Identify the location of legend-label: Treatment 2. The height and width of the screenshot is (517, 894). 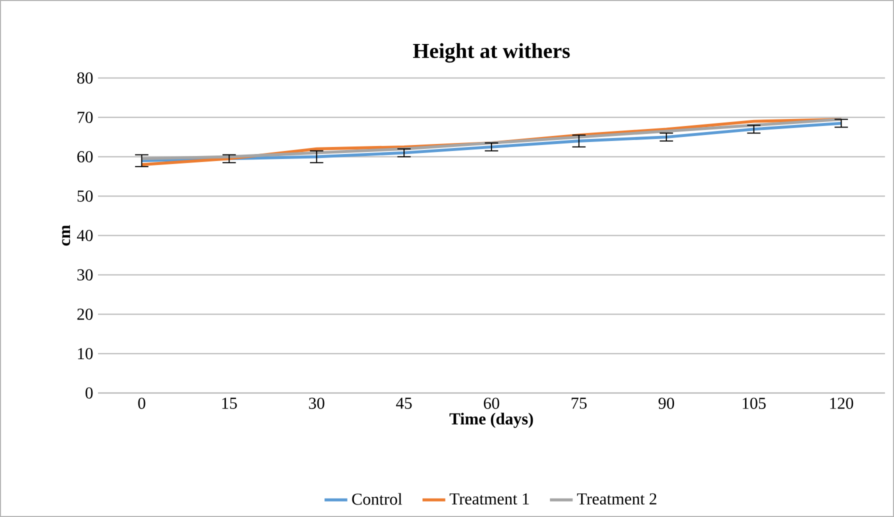
(616, 499).